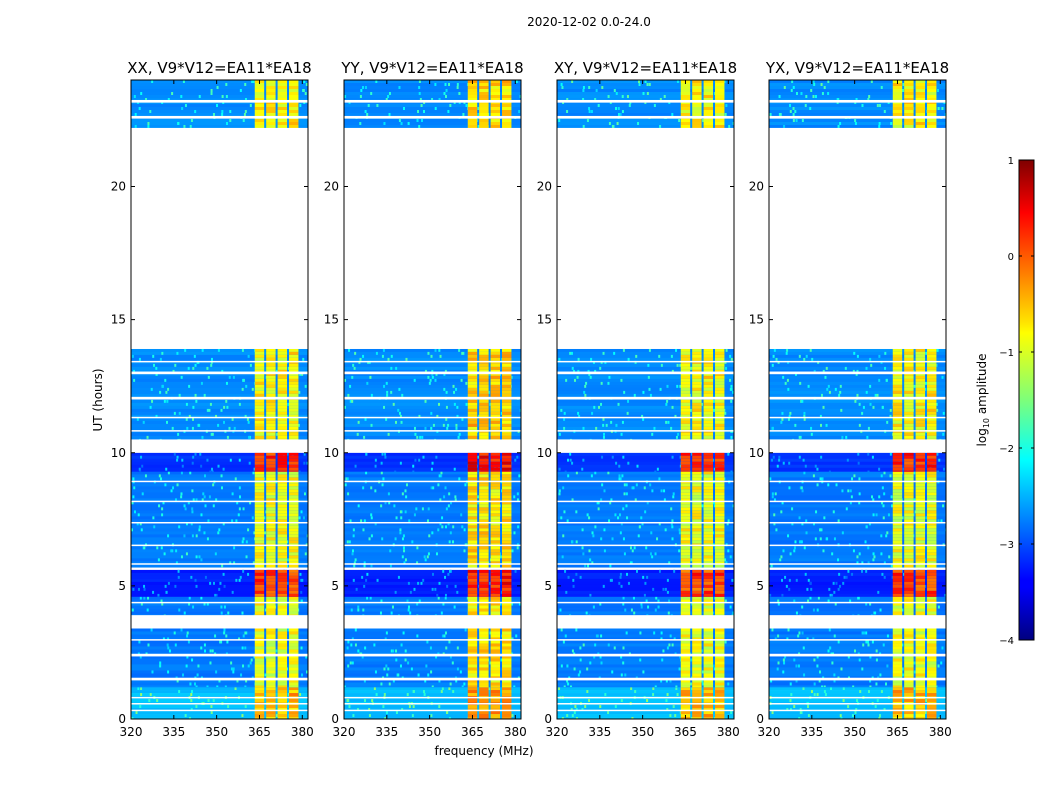 This screenshot has width=1050, height=800. Describe the element at coordinates (1006, 449) in the screenshot. I see `colorbar-tick-label: −2` at that location.